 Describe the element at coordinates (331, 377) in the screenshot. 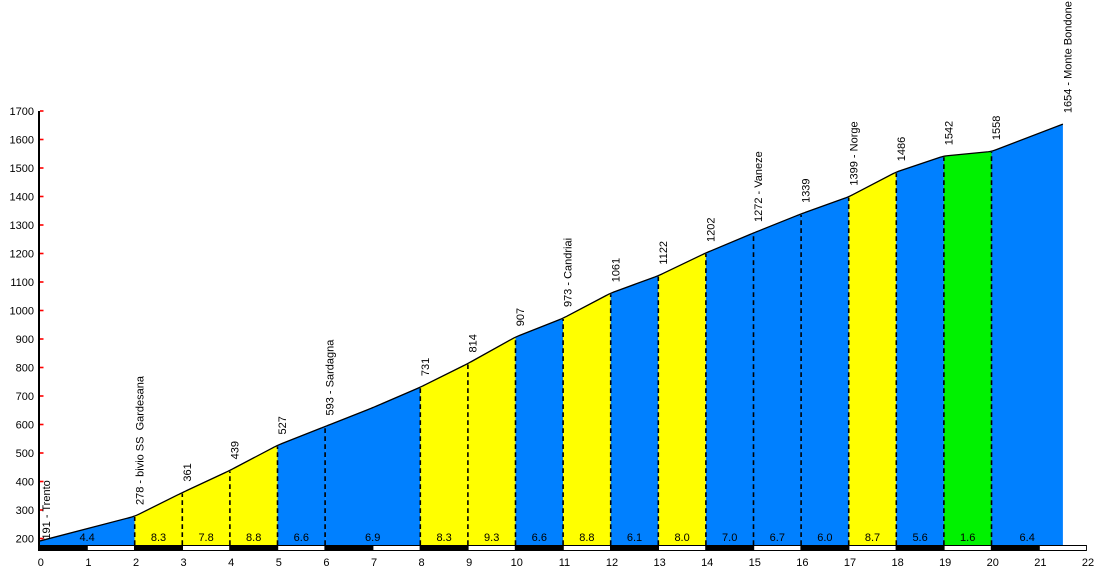

I see `svg-text: 593 - Sardagna` at that location.